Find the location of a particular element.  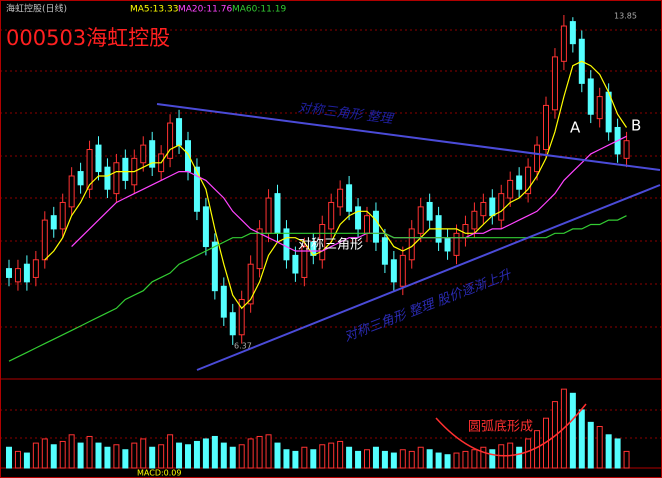

subtitle: 海虹控股(日线) is located at coordinates (36, 9).